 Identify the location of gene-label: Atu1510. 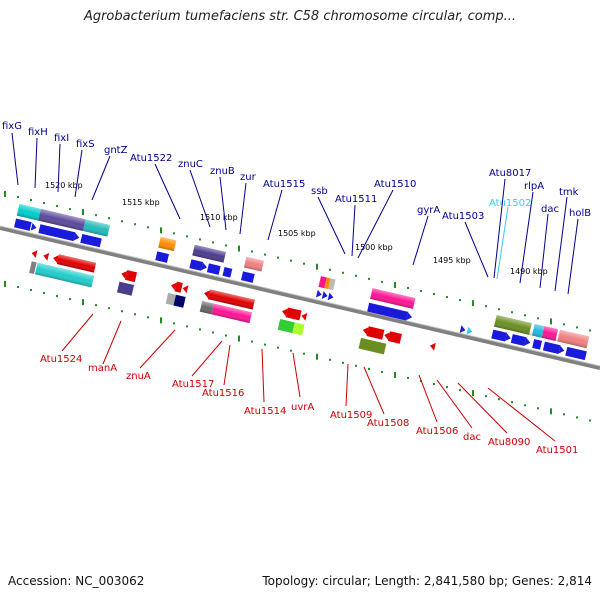
(395, 184).